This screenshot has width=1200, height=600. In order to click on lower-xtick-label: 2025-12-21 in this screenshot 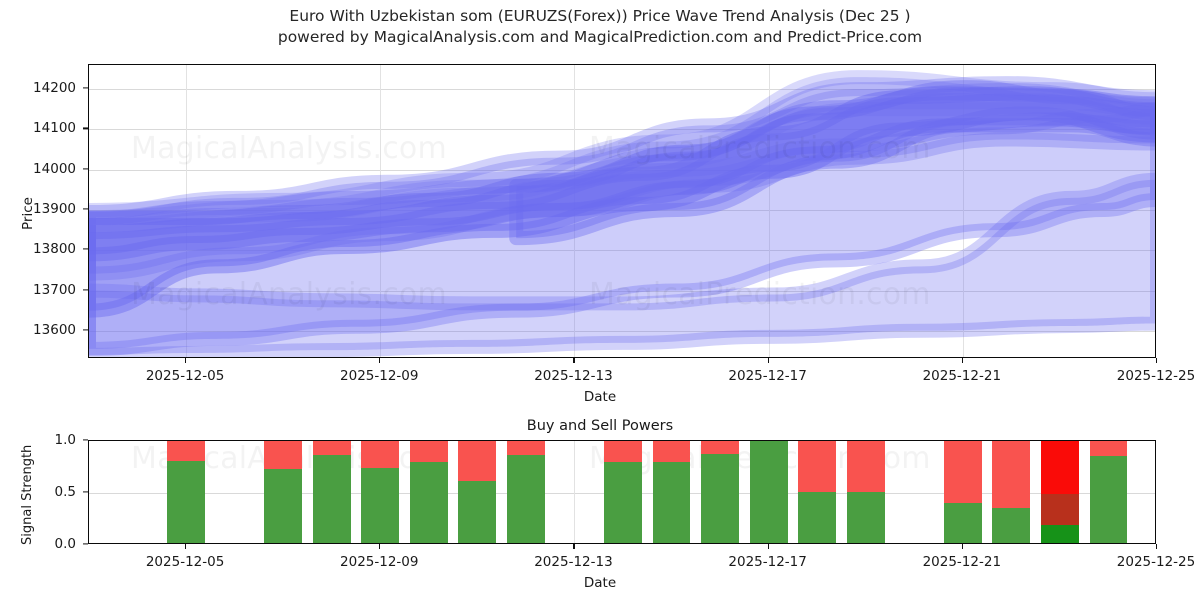, I will do `click(962, 562)`.